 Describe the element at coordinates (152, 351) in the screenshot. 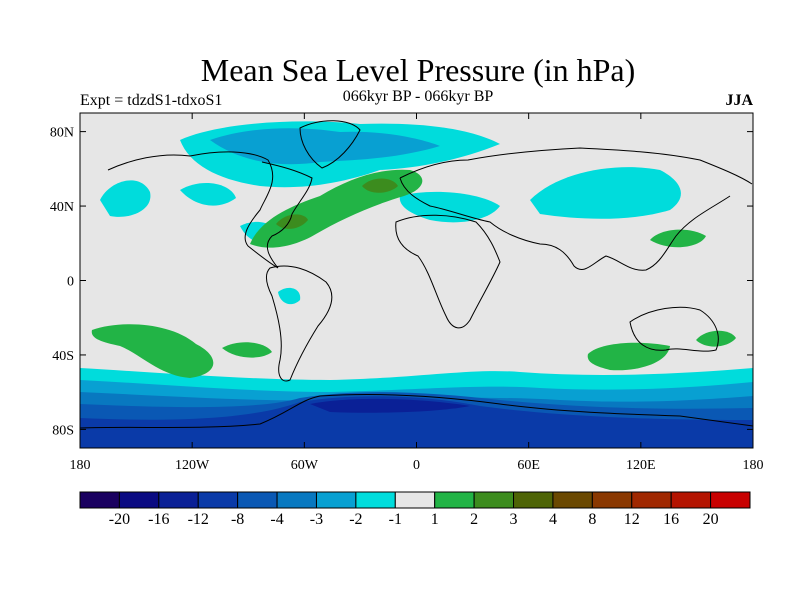

I see `south-pacific-high` at that location.